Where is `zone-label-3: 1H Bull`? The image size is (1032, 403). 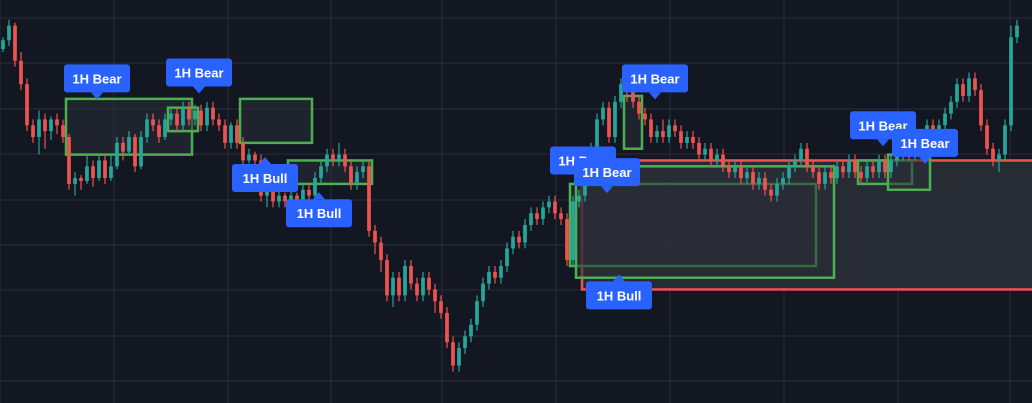 zone-label-3: 1H Bull is located at coordinates (265, 175).